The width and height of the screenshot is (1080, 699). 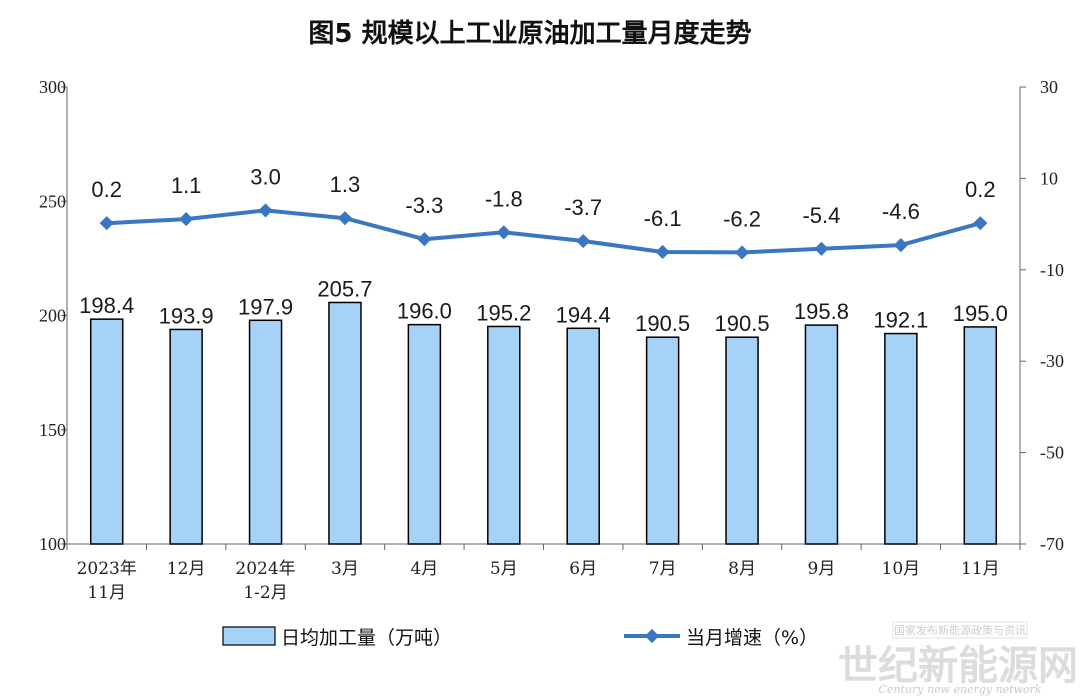 What do you see at coordinates (1052, 361) in the screenshot?
I see `y-right-tick-label: -30` at bounding box center [1052, 361].